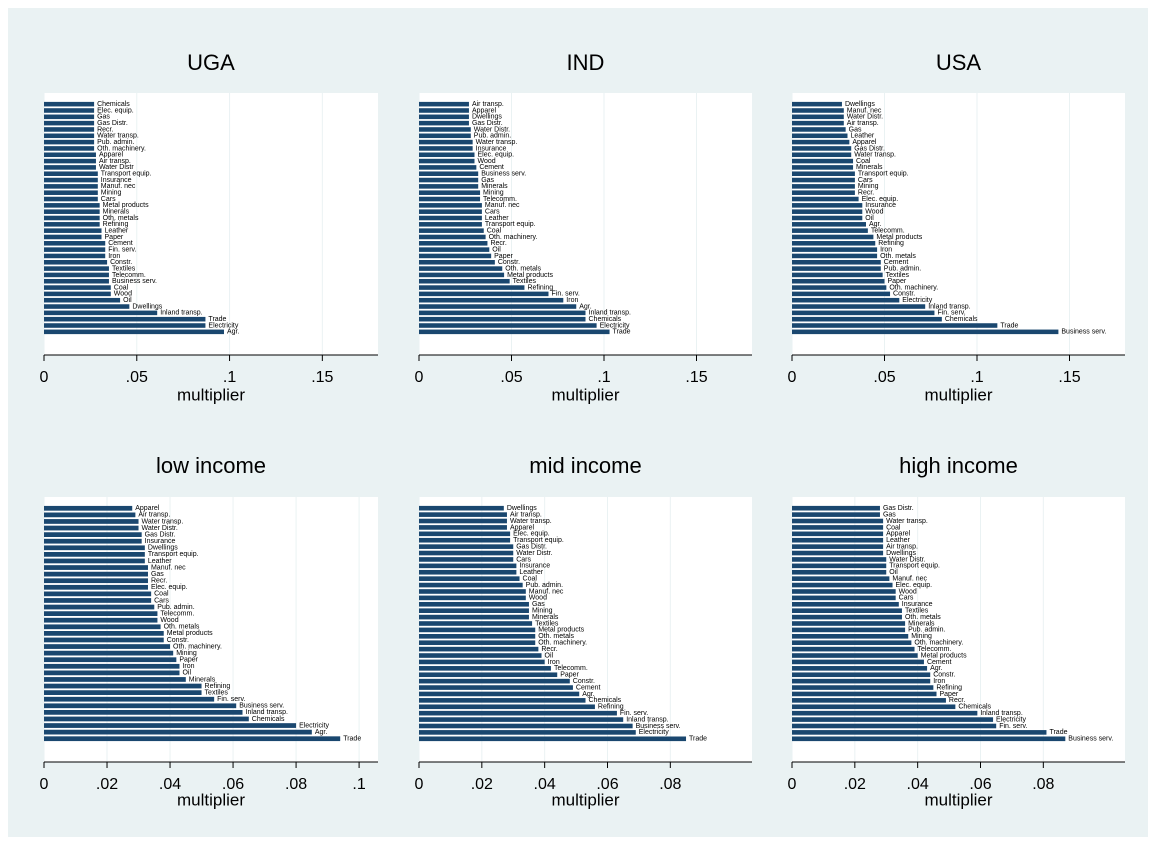 The width and height of the screenshot is (1156, 845). What do you see at coordinates (936, 668) in the screenshot?
I see `category-label: Agr.` at bounding box center [936, 668].